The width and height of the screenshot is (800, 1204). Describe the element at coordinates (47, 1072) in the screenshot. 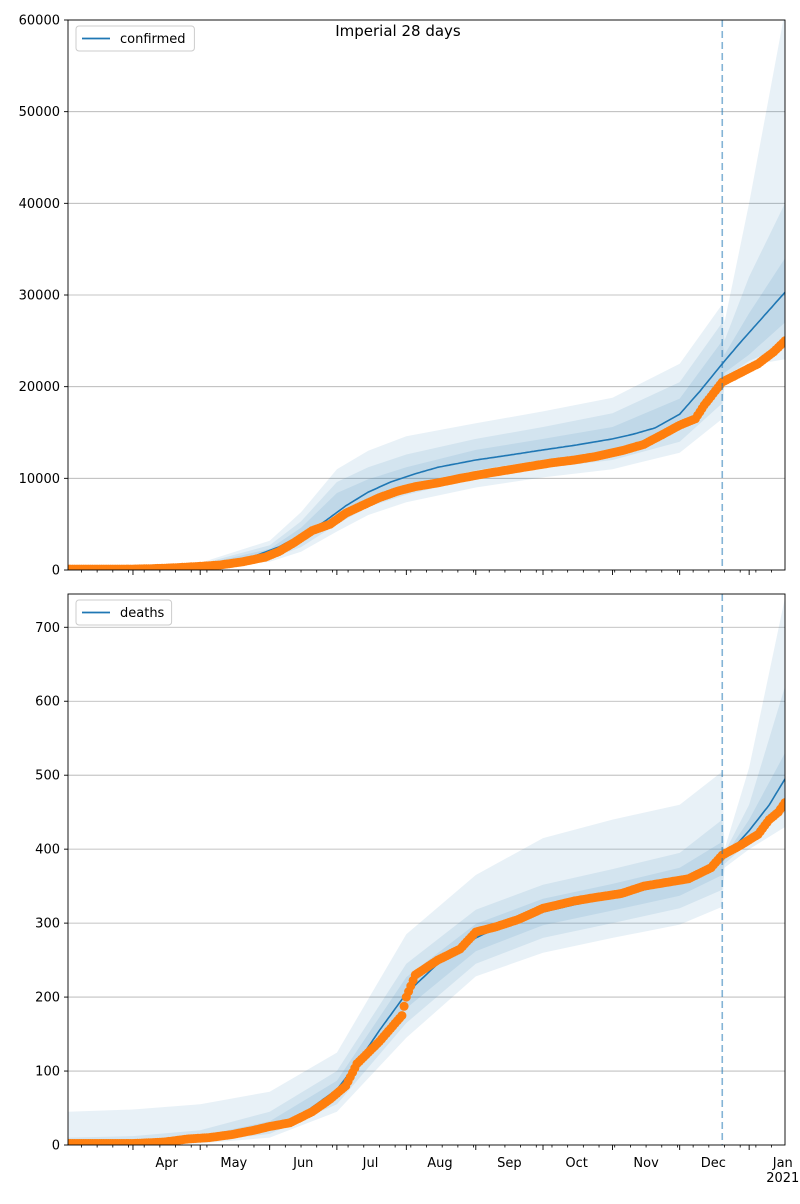

I see `y-tick-label: 100` at that location.